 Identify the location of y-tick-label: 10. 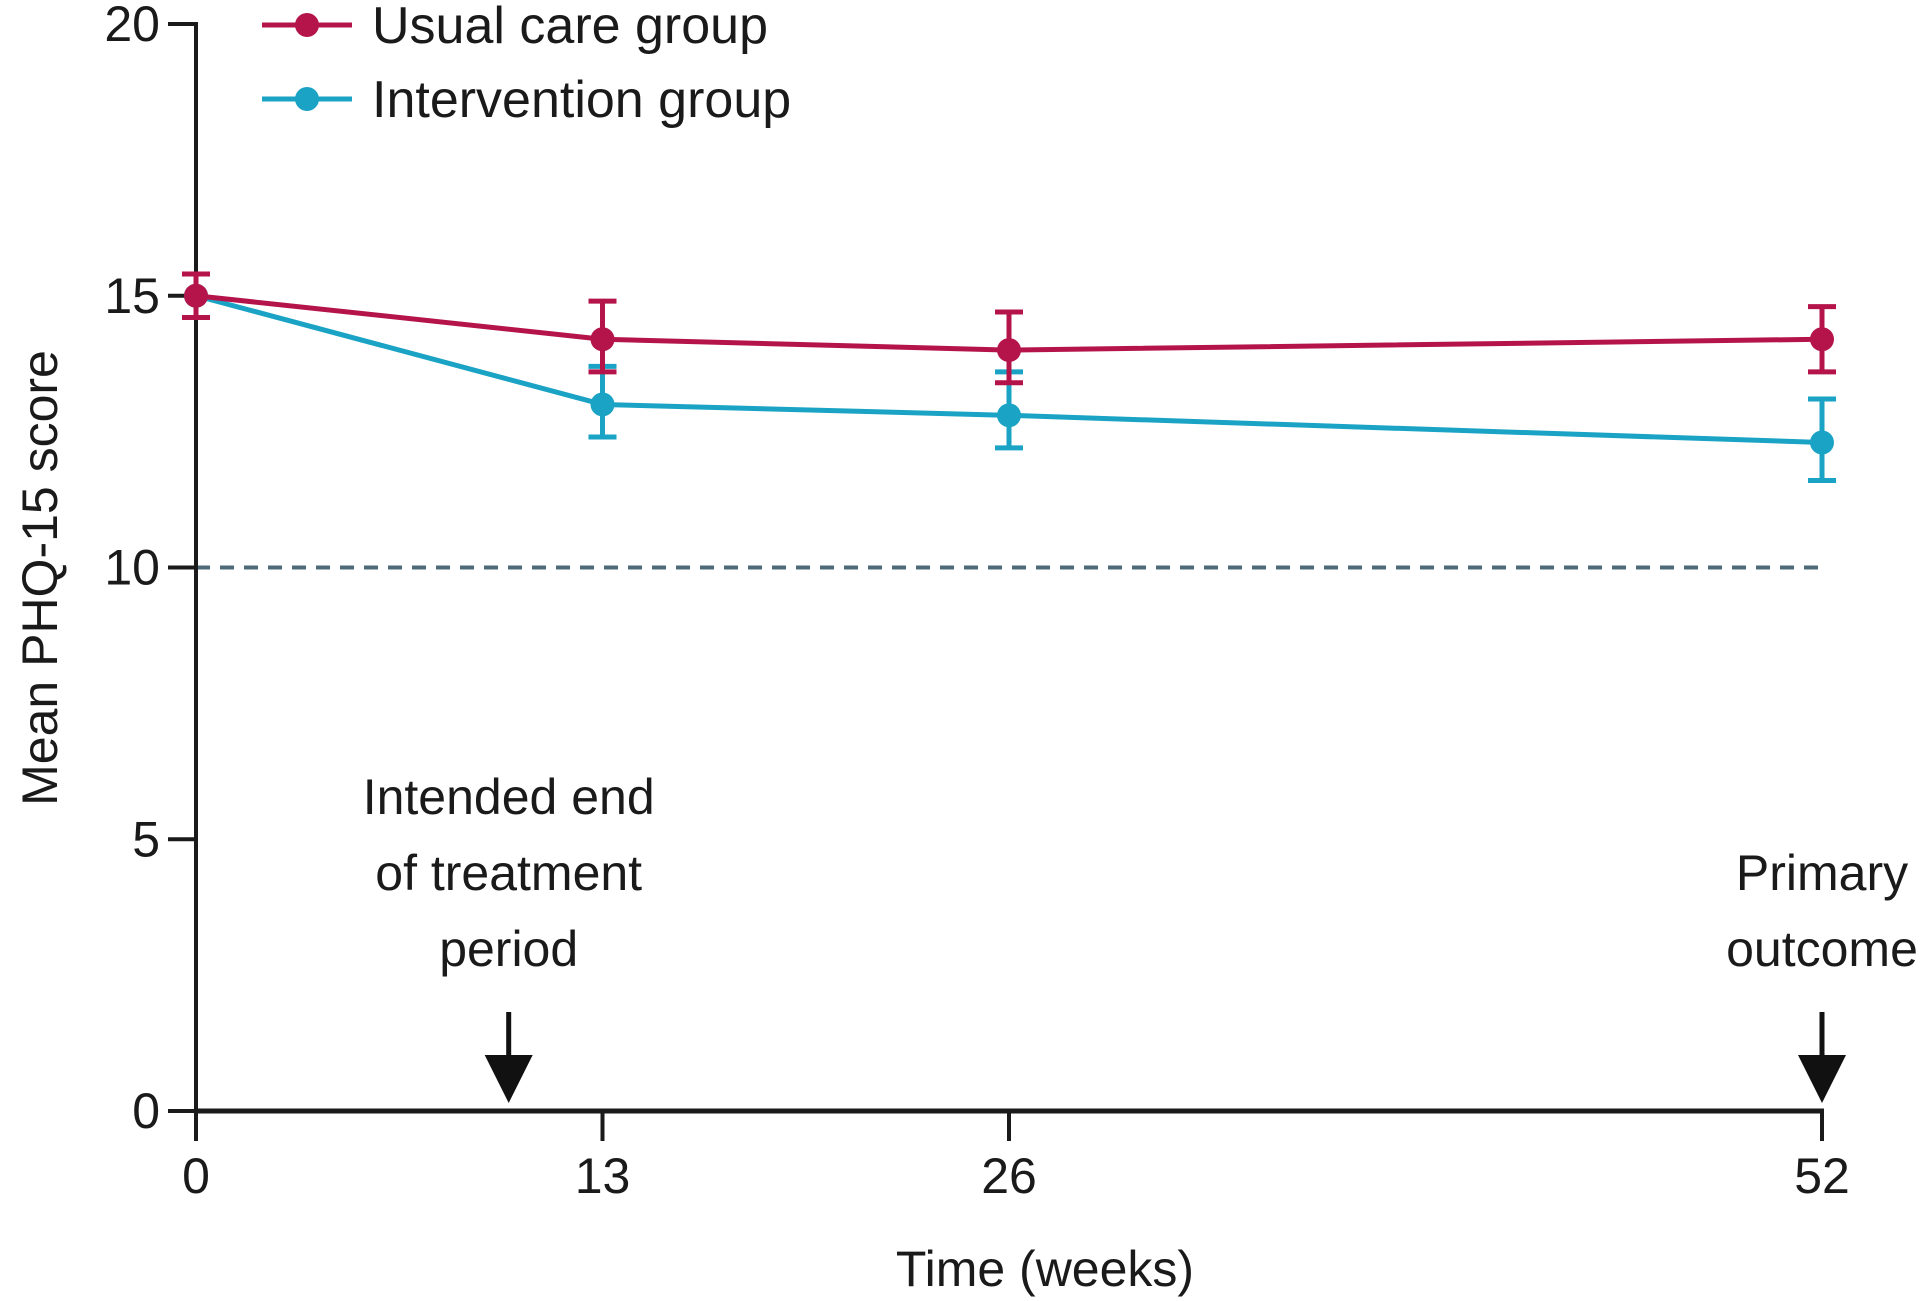
(132, 568).